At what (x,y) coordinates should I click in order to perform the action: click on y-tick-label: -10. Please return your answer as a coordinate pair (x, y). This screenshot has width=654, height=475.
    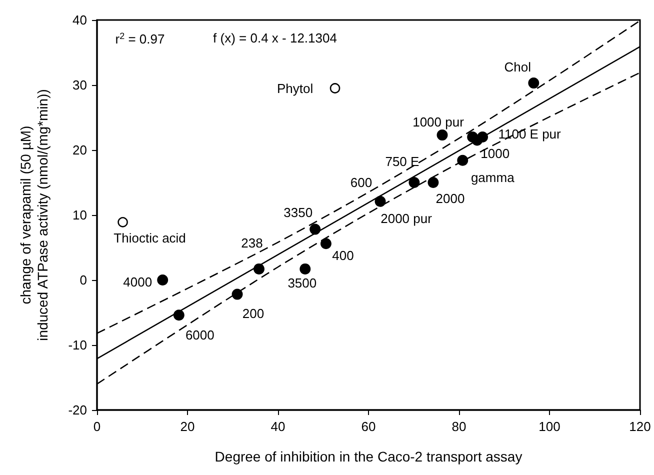
    Looking at the image, I should click on (77, 345).